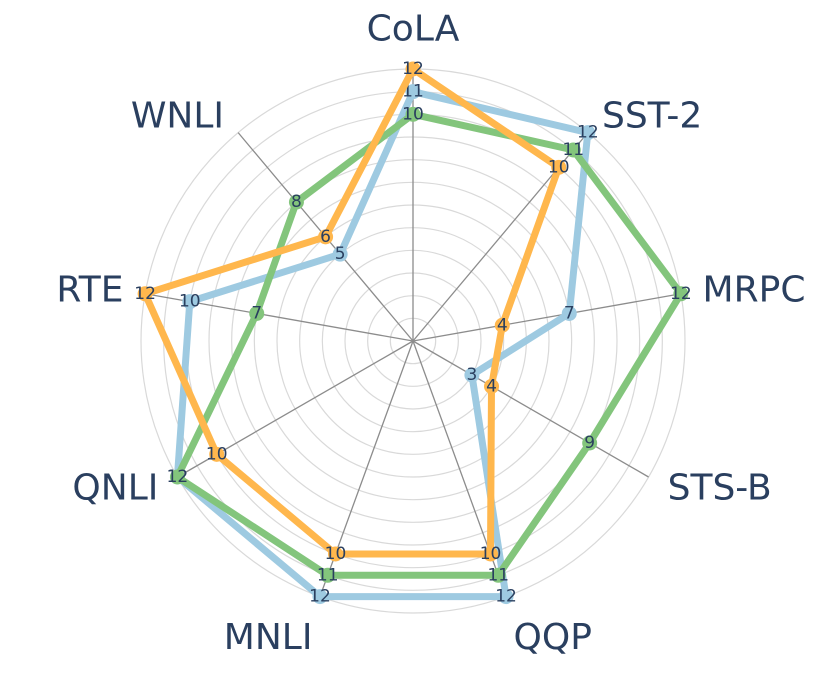 The image size is (831, 676). I want to click on data-label: 8, so click(296, 202).